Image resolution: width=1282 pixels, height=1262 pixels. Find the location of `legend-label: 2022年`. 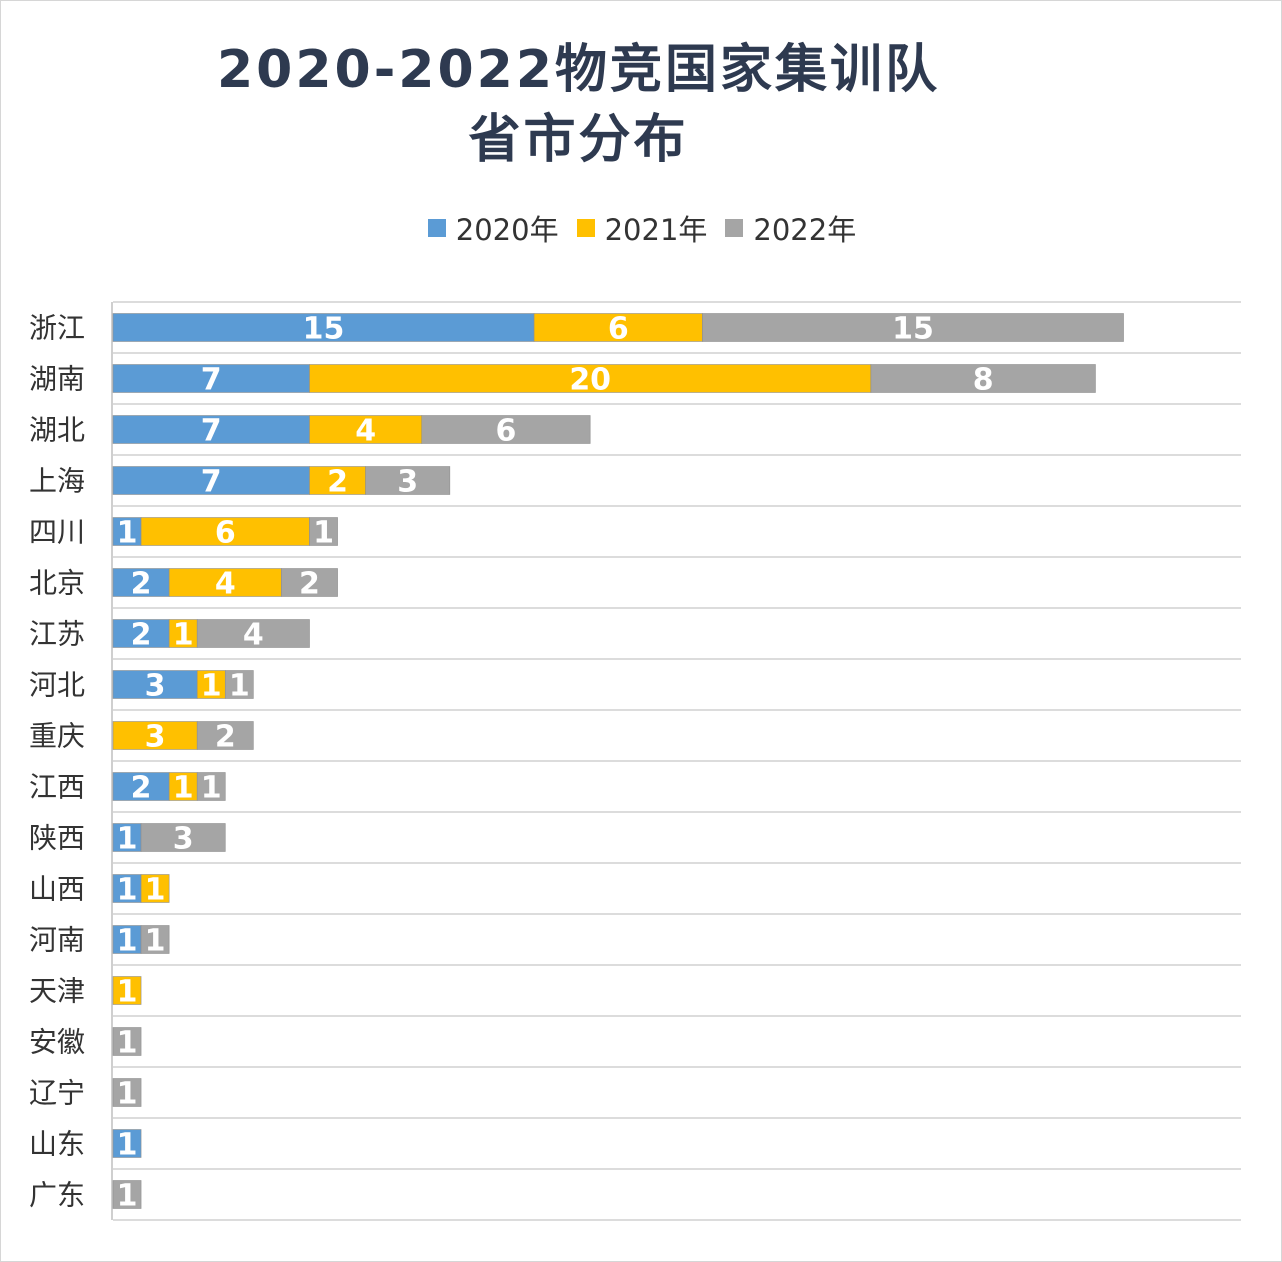

legend-label: 2022年 is located at coordinates (805, 230).